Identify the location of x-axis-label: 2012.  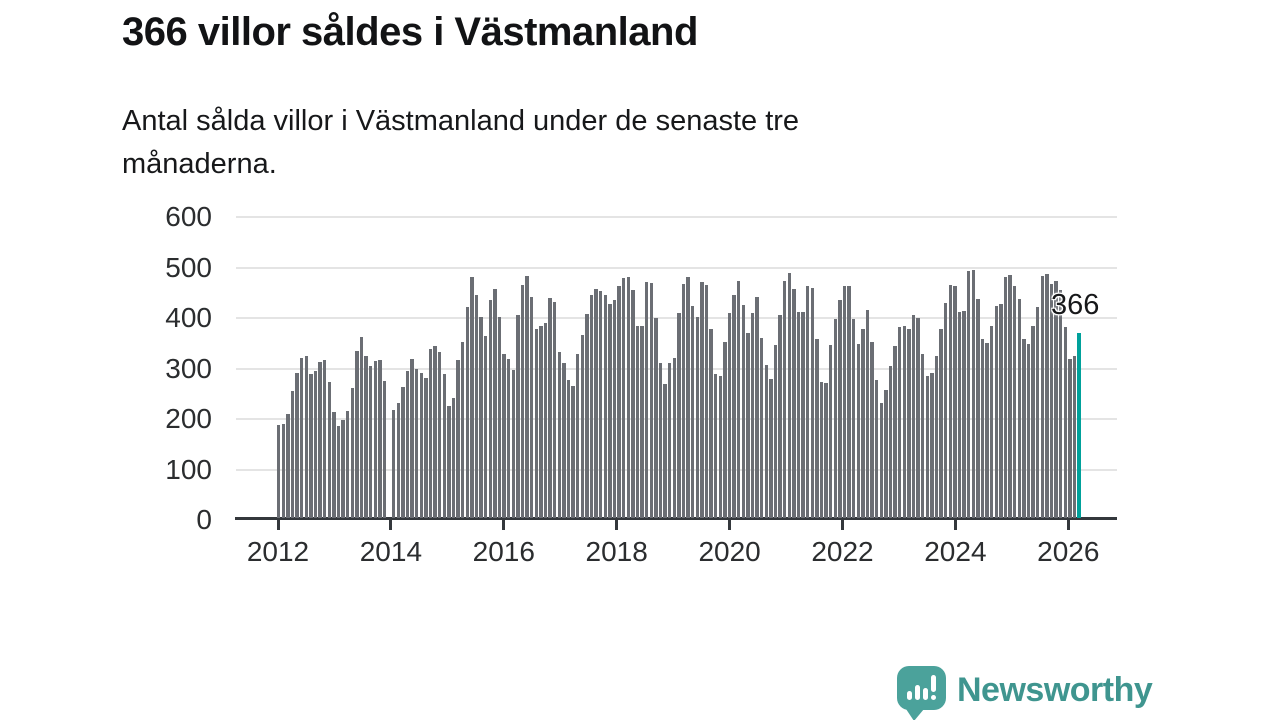
(278, 551).